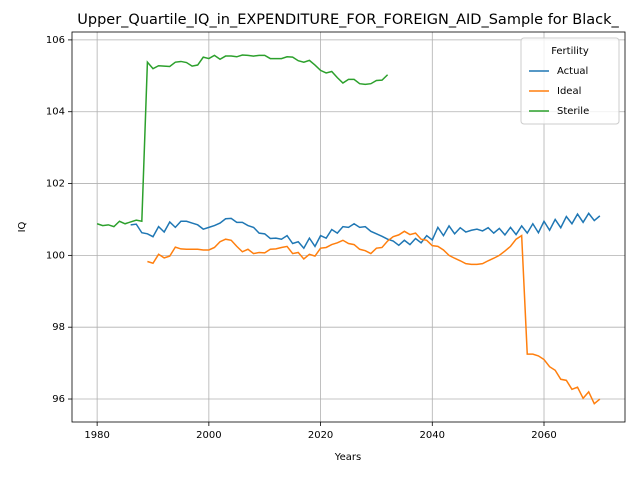  I want to click on legend: Fertility Actual Ideal Sterile, so click(570, 81).